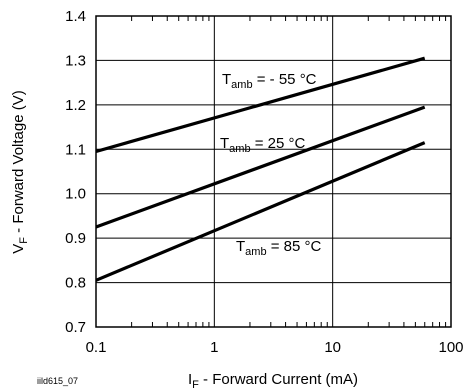  What do you see at coordinates (75, 149) in the screenshot?
I see `y-tick-label: 1.1` at bounding box center [75, 149].